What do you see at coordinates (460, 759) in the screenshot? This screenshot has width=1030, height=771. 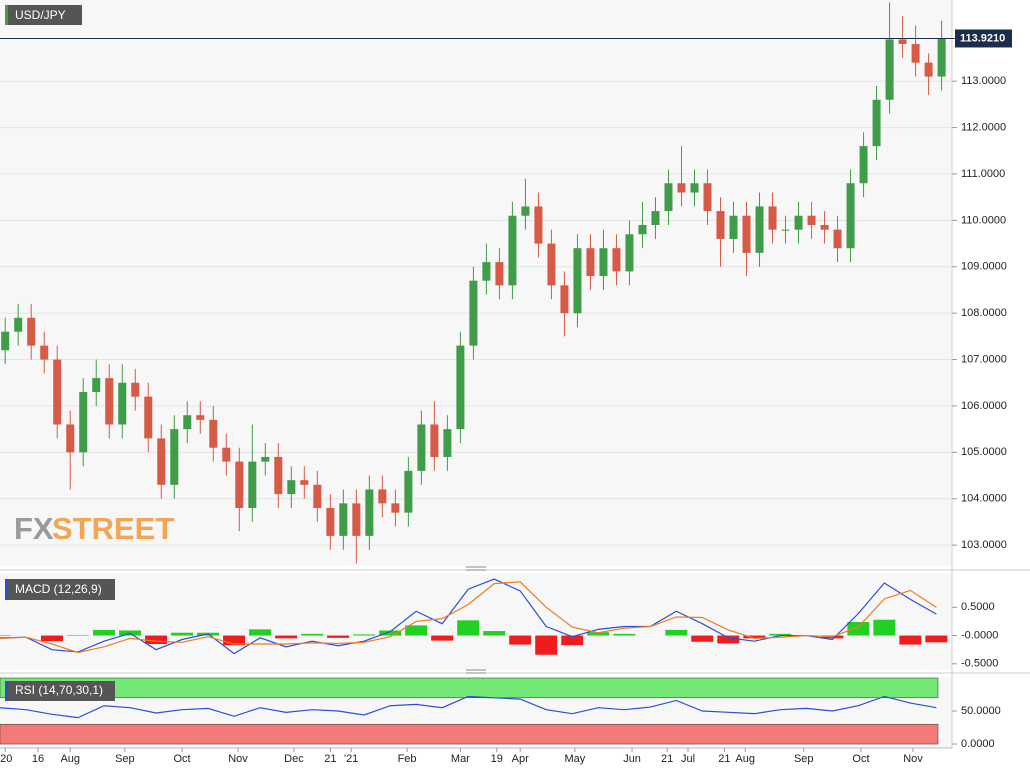 I see `x-tick-label: Mar` at bounding box center [460, 759].